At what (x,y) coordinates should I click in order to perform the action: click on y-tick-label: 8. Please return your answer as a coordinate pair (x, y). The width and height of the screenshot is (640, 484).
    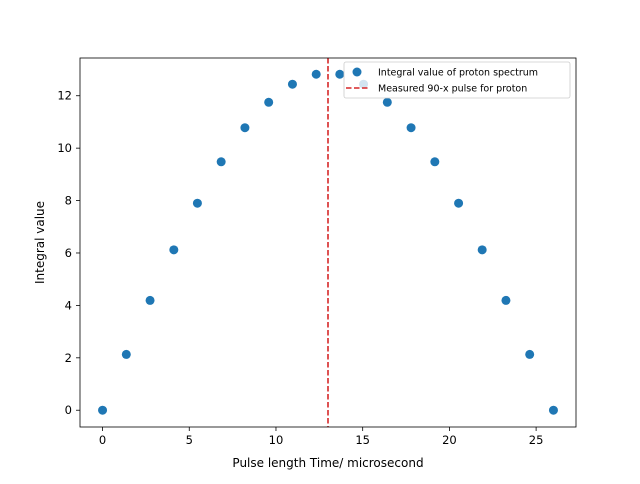
    Looking at the image, I should click on (68, 201).